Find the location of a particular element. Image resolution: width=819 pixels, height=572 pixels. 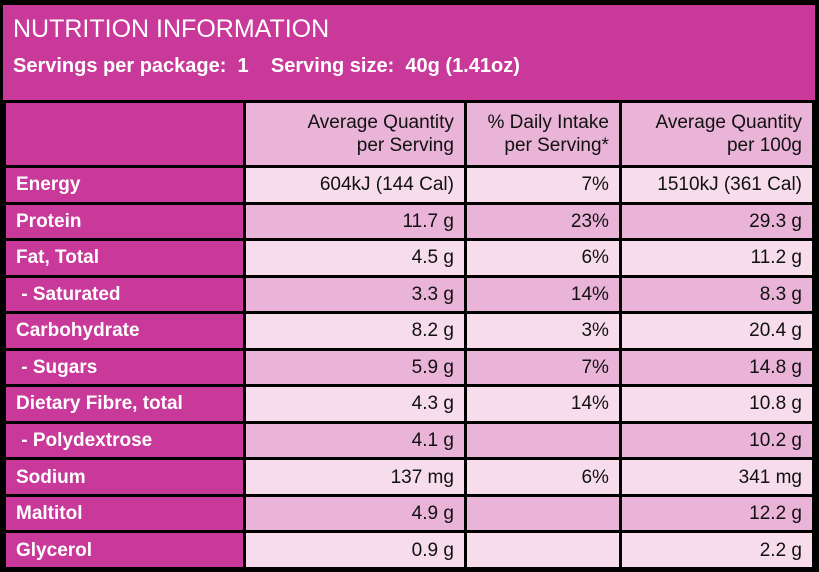

panel-title: NUTRITION INFORMATION is located at coordinates (171, 29).